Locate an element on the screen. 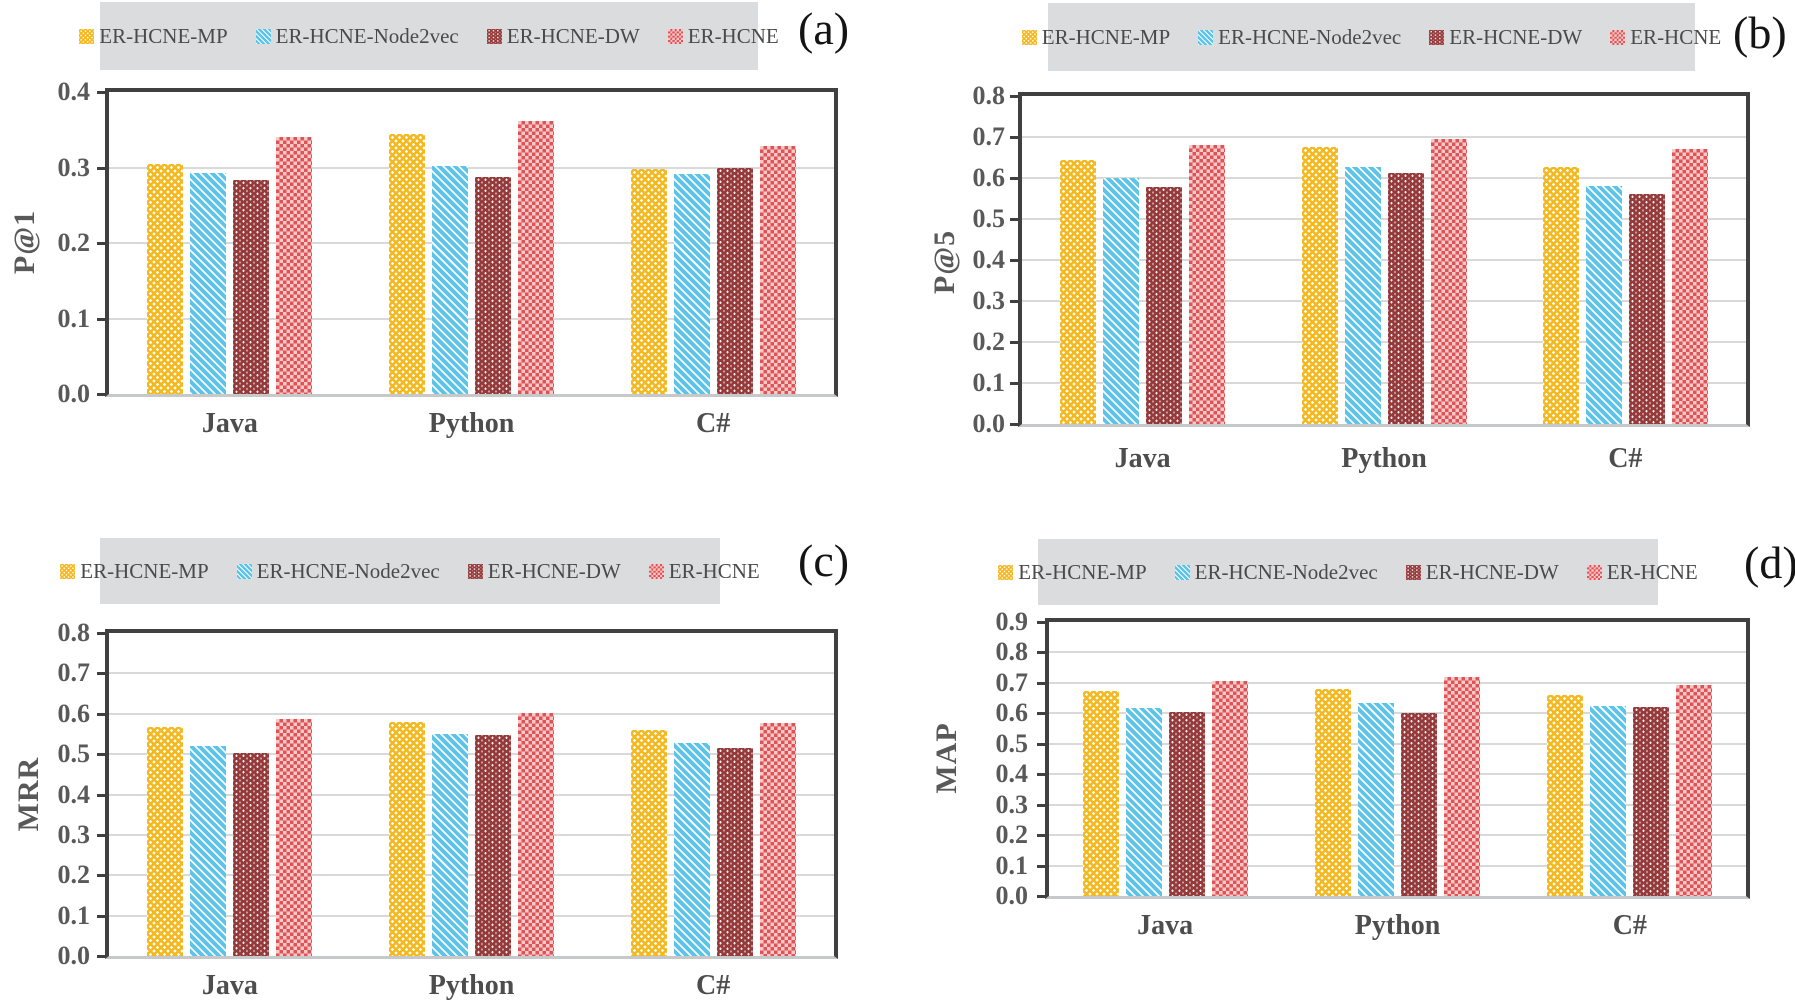 This screenshot has width=1795, height=1006. panel-letter-c: (c) is located at coordinates (824, 560).